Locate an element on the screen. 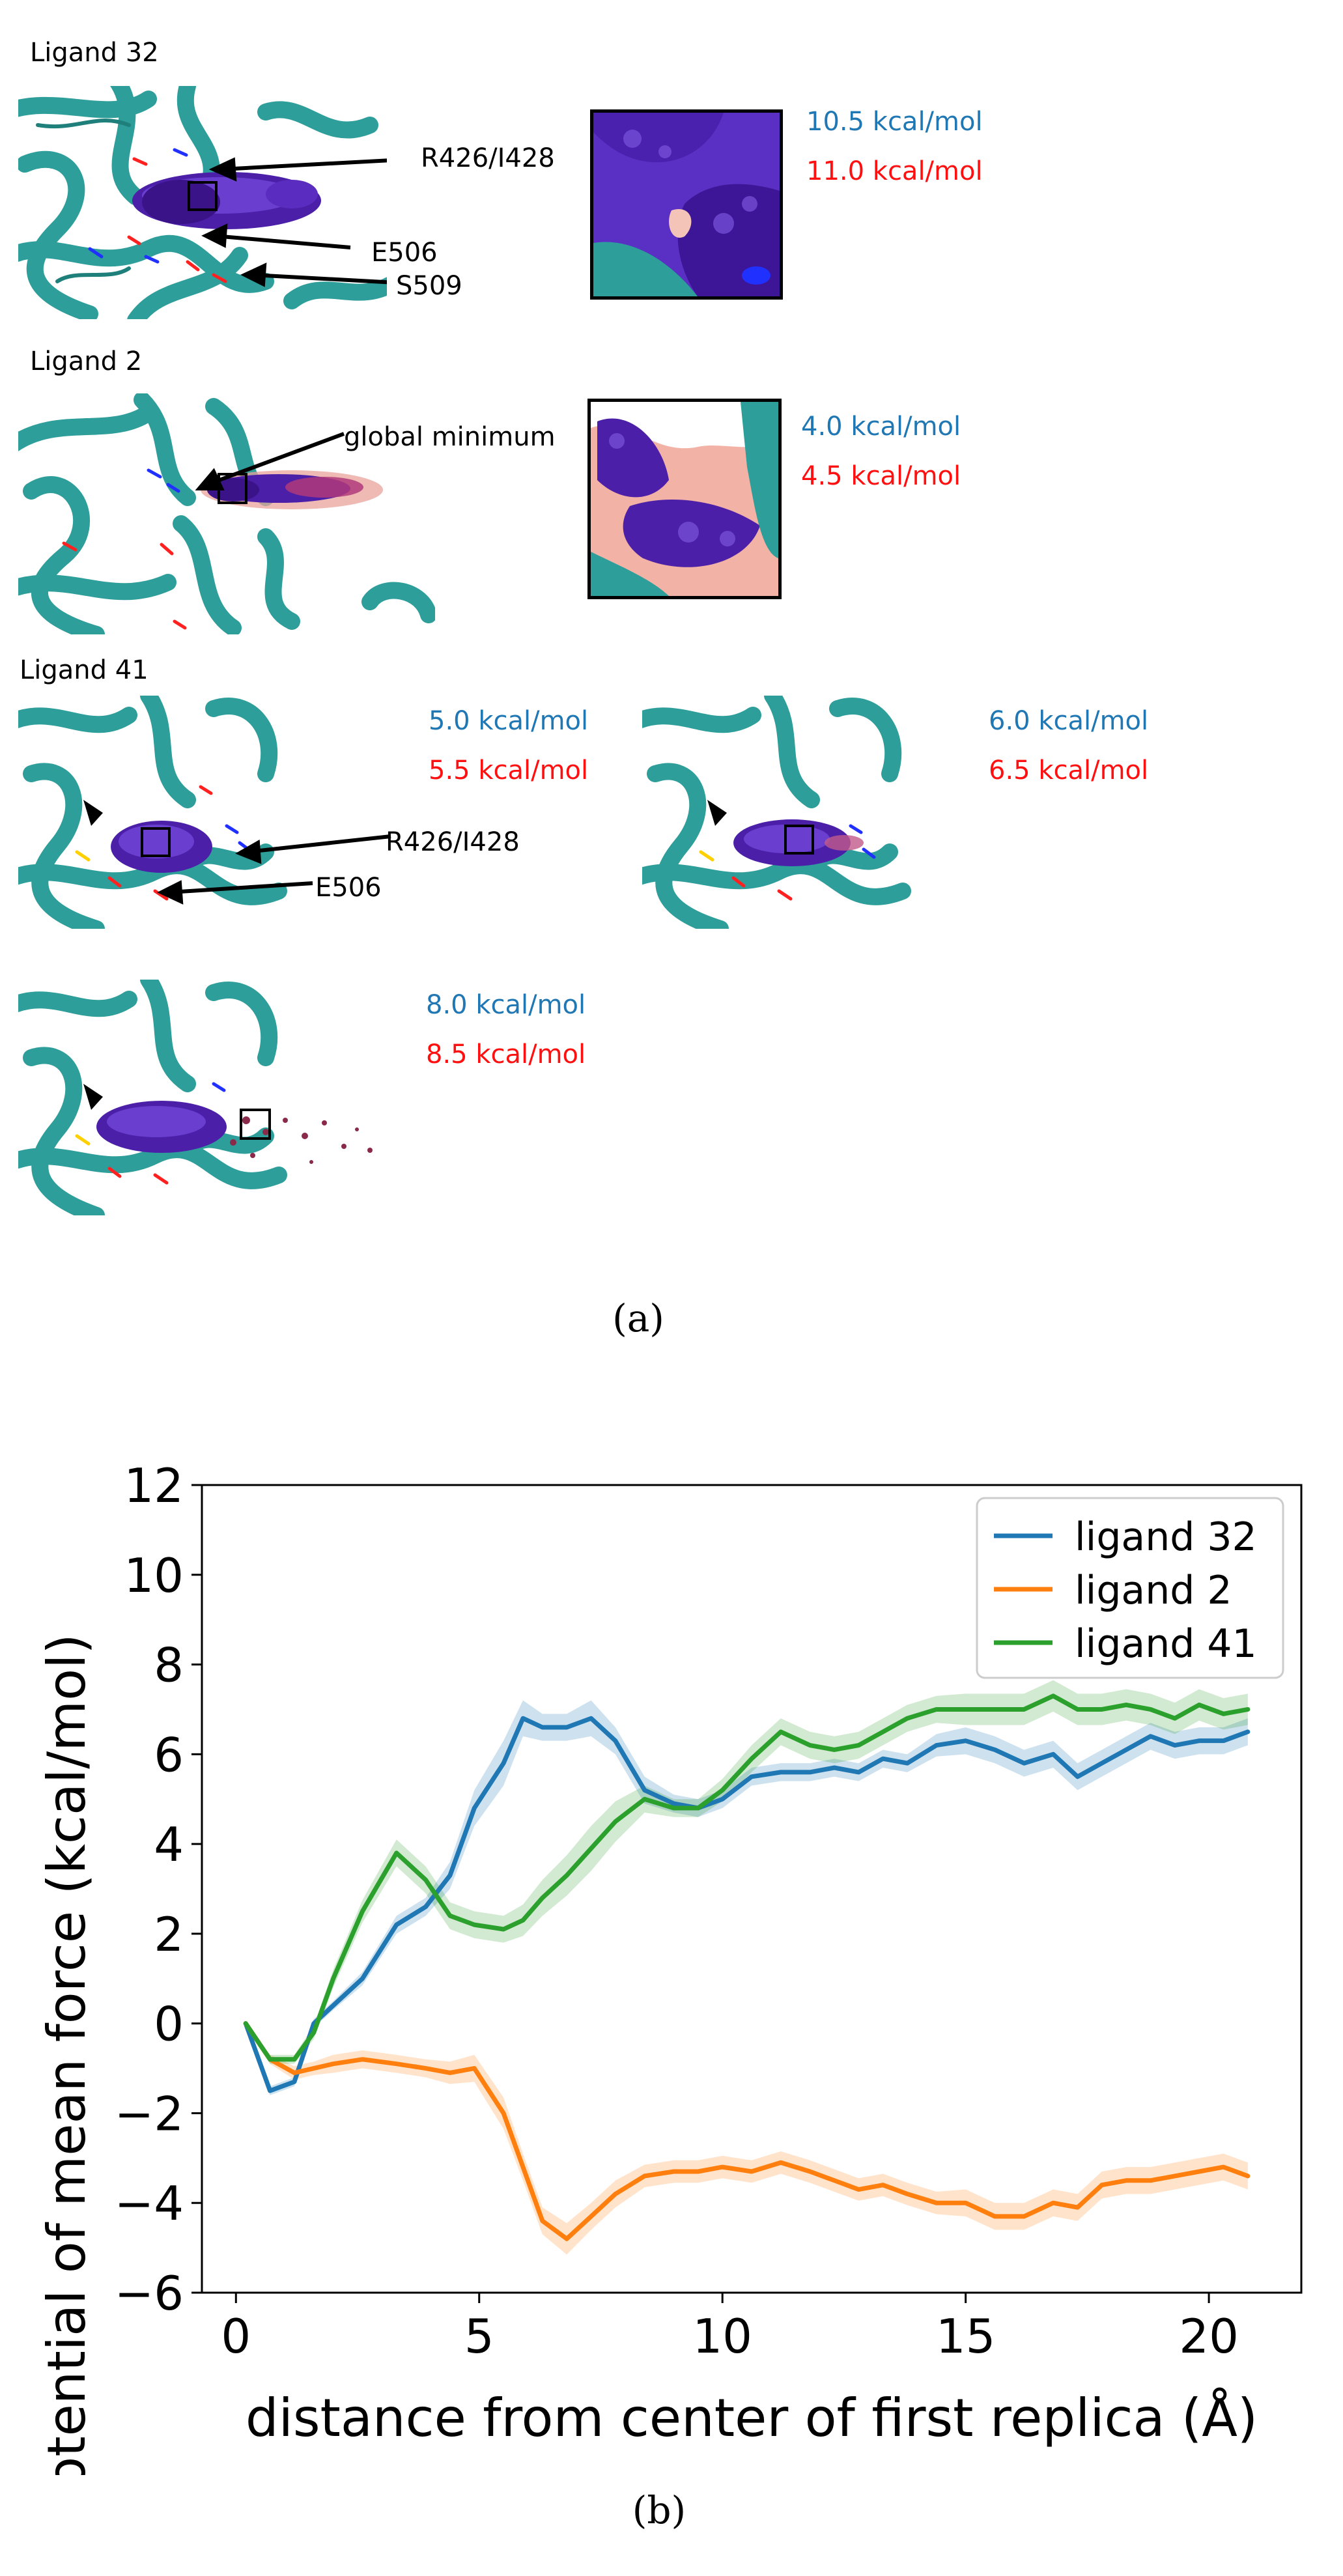 Image resolution: width=1343 pixels, height=2576 pixels. annotation-r426-i428: R426/I428 is located at coordinates (488, 158).